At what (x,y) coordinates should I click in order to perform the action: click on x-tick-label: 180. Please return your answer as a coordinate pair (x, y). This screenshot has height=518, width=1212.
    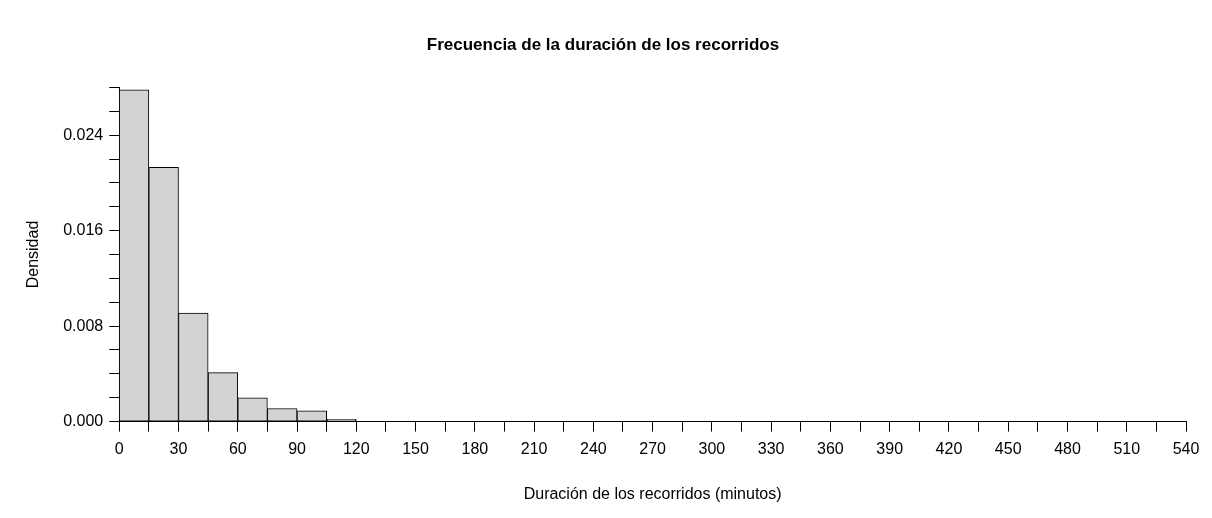
    Looking at the image, I should click on (475, 448).